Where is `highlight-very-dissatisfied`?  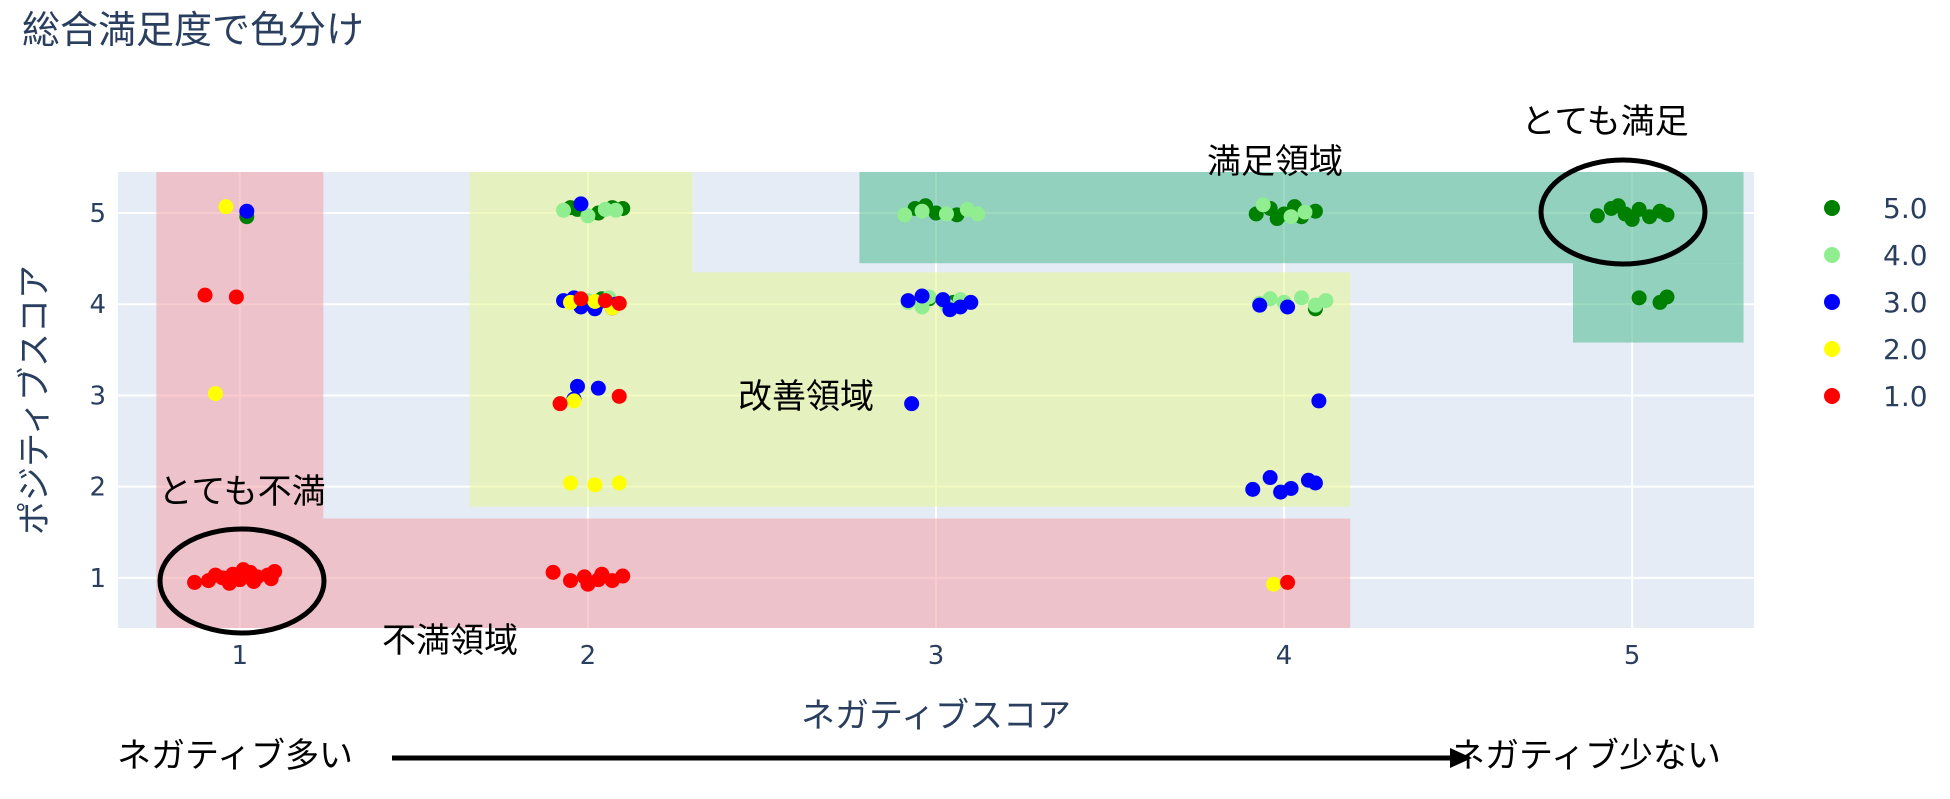
highlight-very-dissatisfied is located at coordinates (242, 581).